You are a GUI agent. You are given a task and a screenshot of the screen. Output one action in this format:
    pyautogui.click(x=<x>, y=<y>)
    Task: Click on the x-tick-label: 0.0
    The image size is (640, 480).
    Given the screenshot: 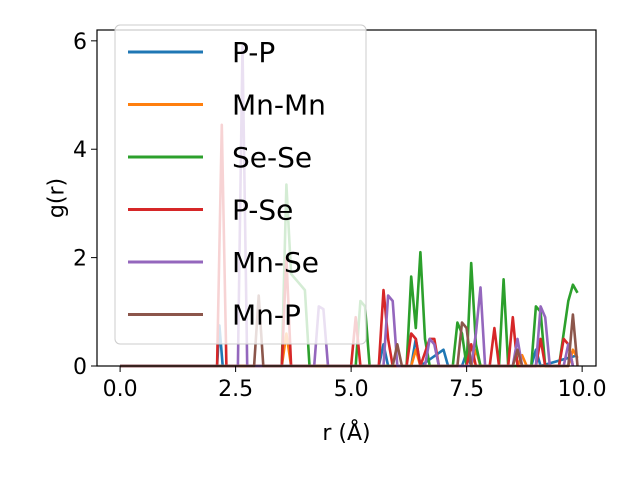 What is the action you would take?
    pyautogui.click(x=120, y=389)
    